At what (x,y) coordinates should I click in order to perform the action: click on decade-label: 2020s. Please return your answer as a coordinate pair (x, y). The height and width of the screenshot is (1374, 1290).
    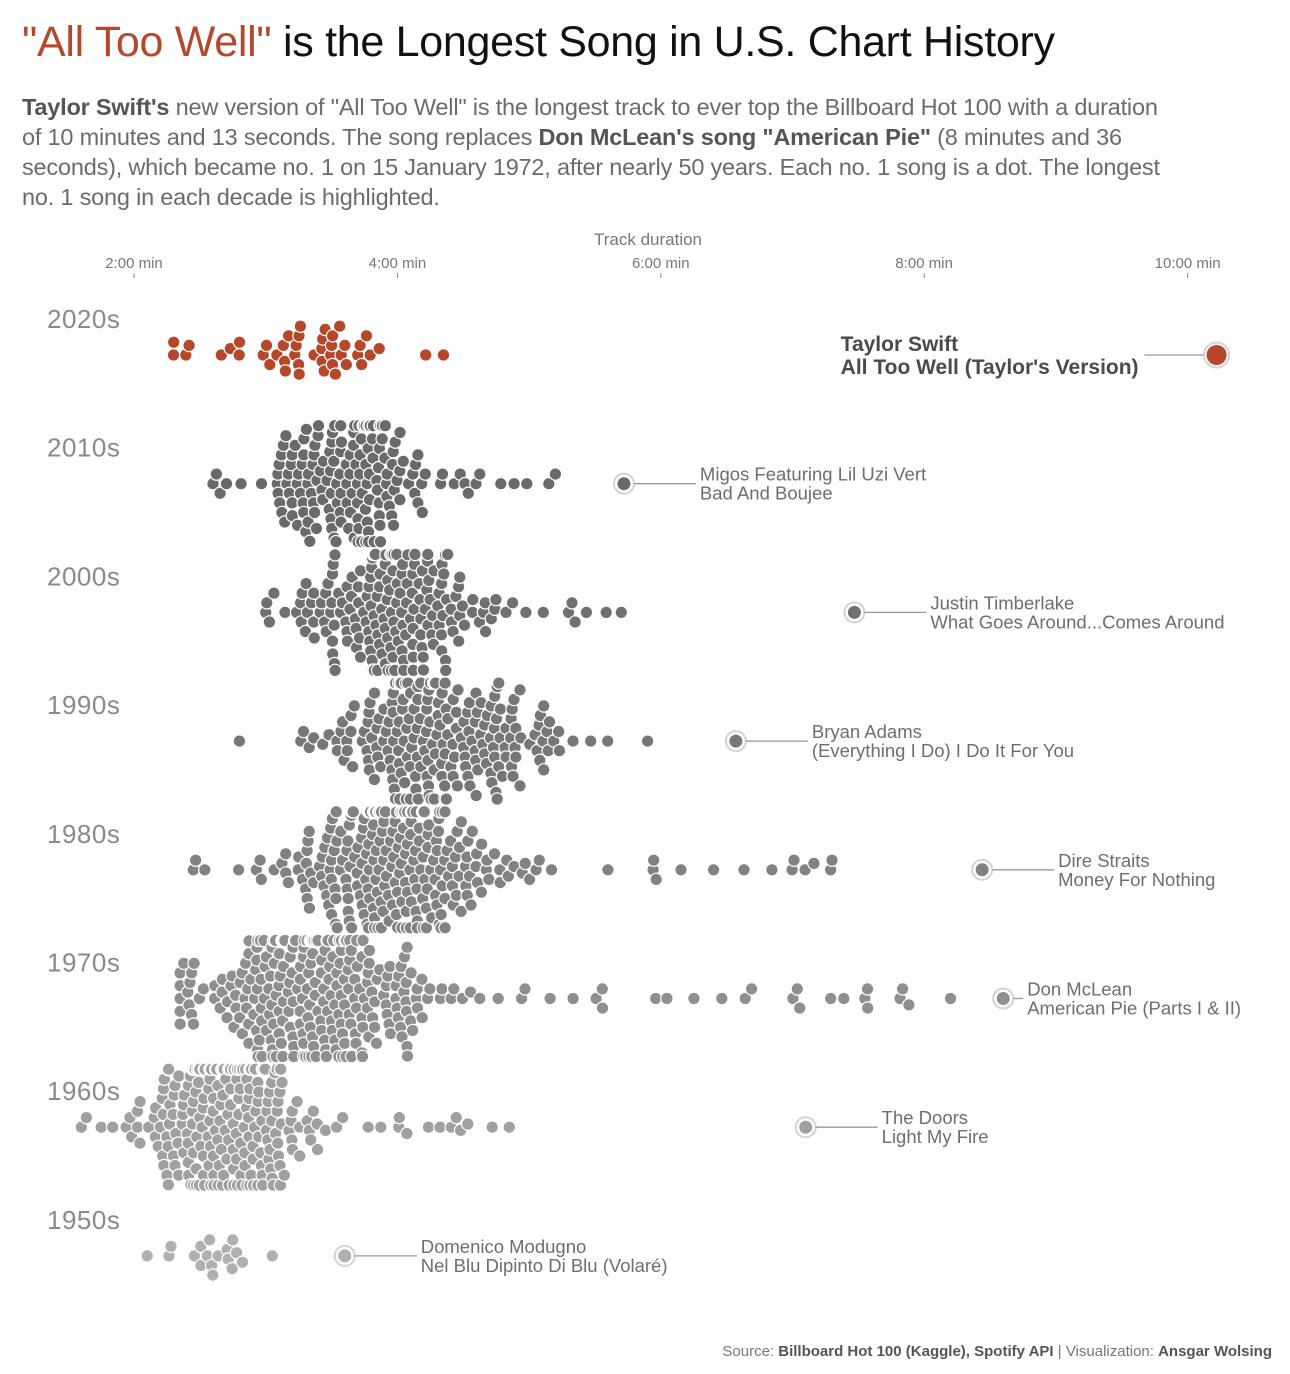
    Looking at the image, I should click on (83, 319).